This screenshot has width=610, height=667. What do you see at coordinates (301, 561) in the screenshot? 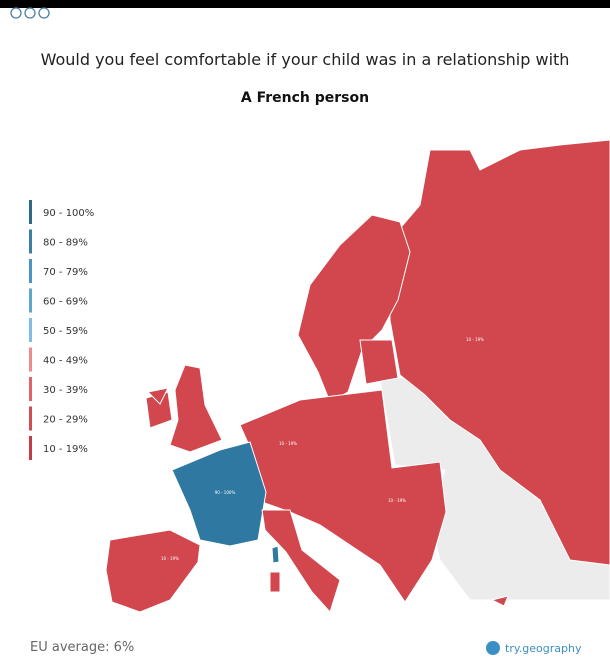
I see `italy` at bounding box center [301, 561].